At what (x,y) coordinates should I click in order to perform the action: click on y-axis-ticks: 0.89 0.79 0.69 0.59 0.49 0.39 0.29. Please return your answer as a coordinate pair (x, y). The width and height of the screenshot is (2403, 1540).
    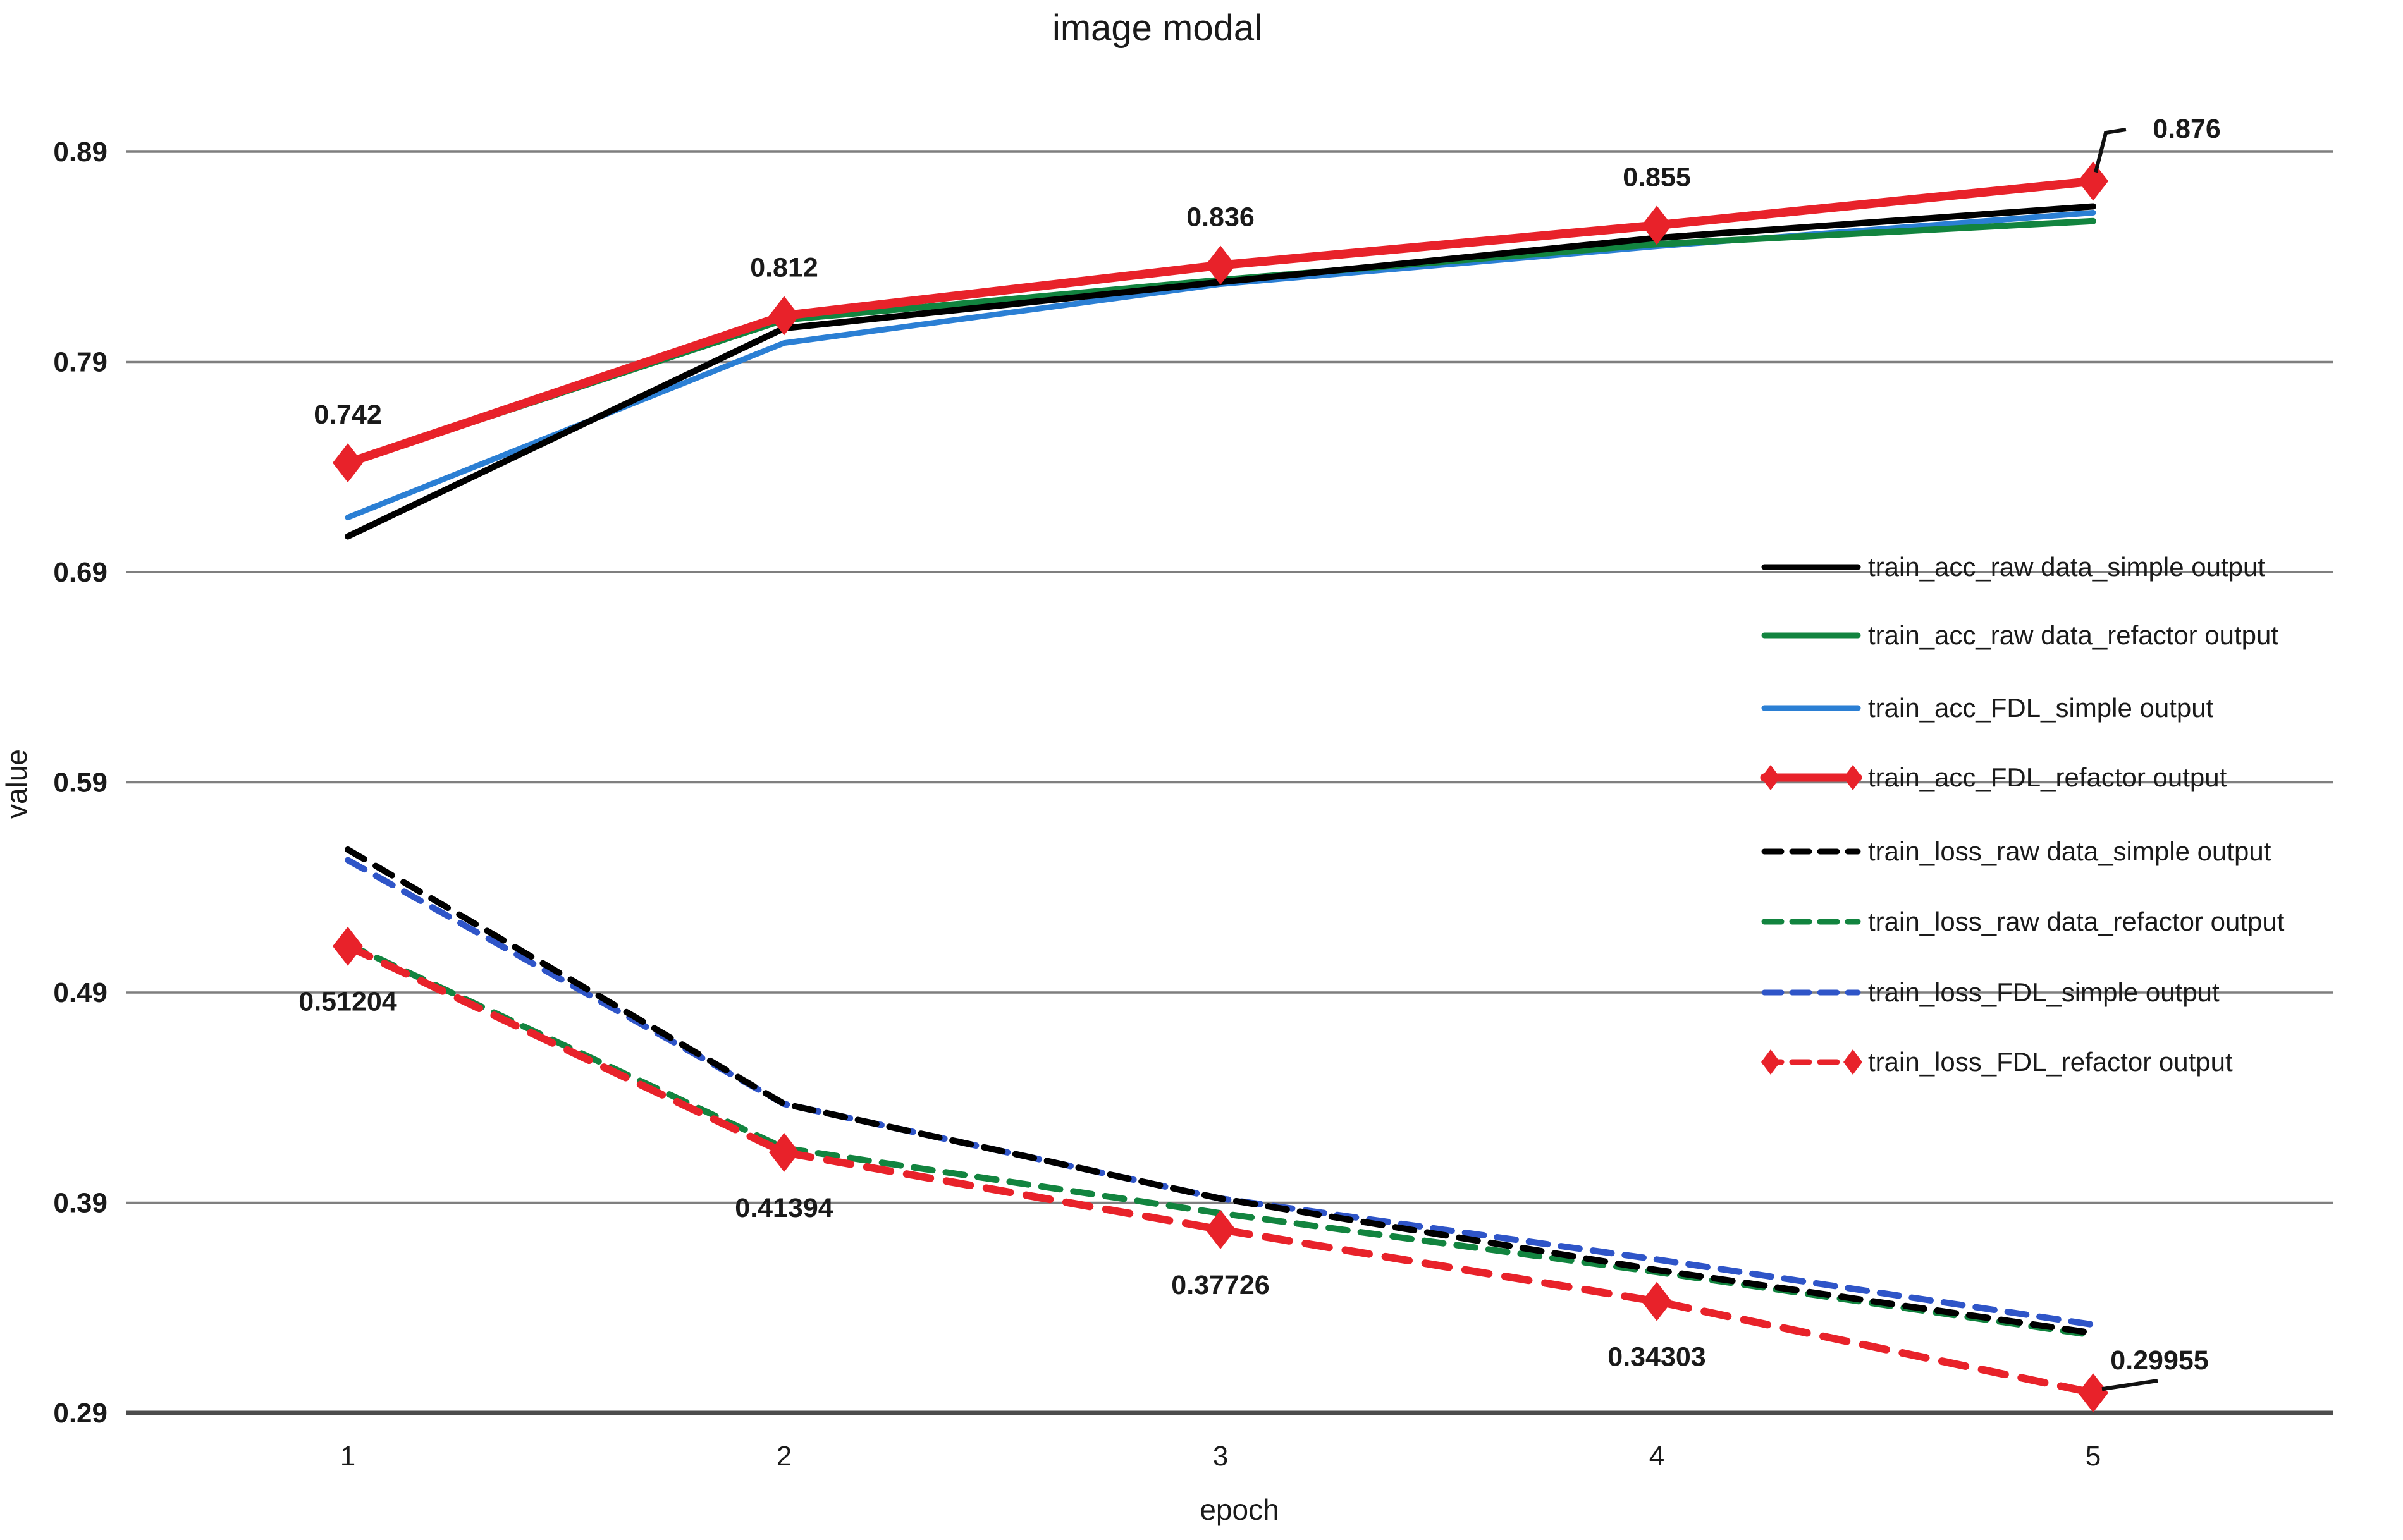
    Looking at the image, I should click on (80, 783).